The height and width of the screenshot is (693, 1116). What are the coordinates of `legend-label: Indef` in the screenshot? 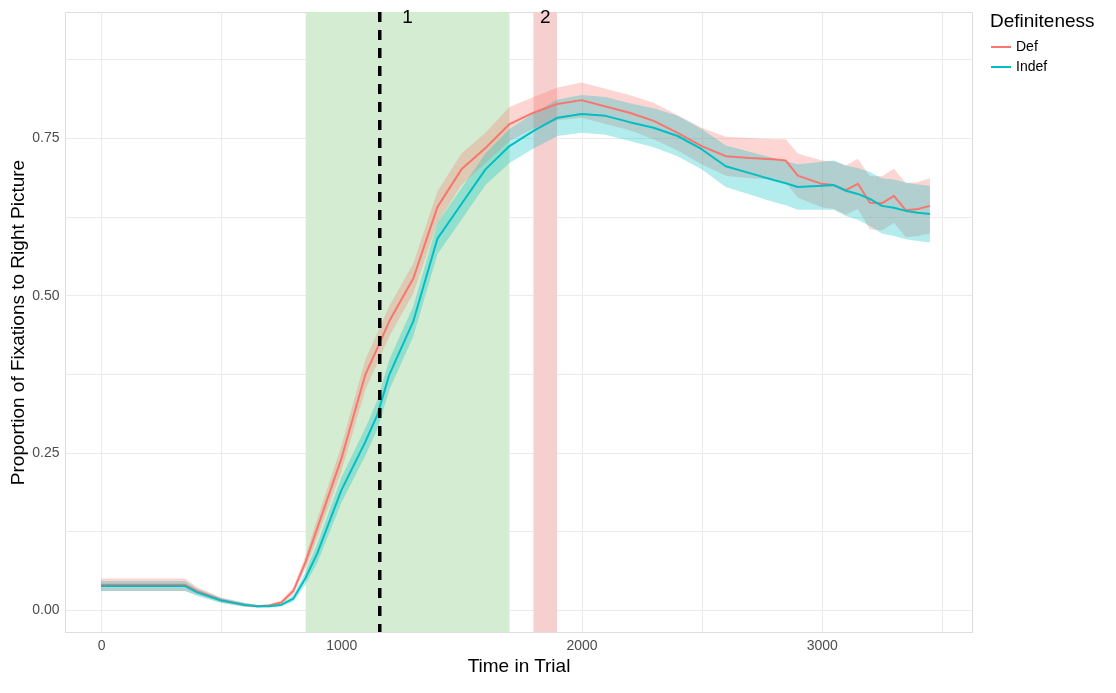 It's located at (1032, 66).